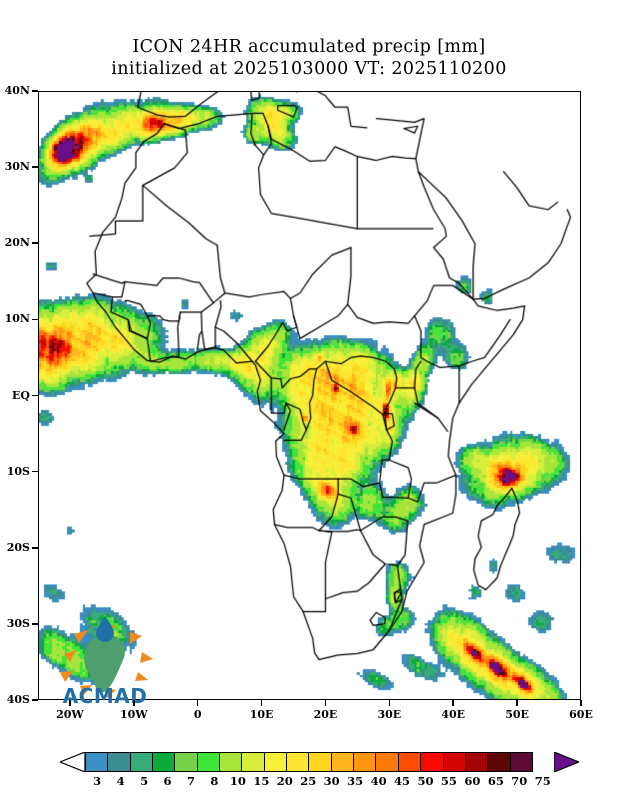  What do you see at coordinates (18, 471) in the screenshot?
I see `lat-label-10S: 10S` at bounding box center [18, 471].